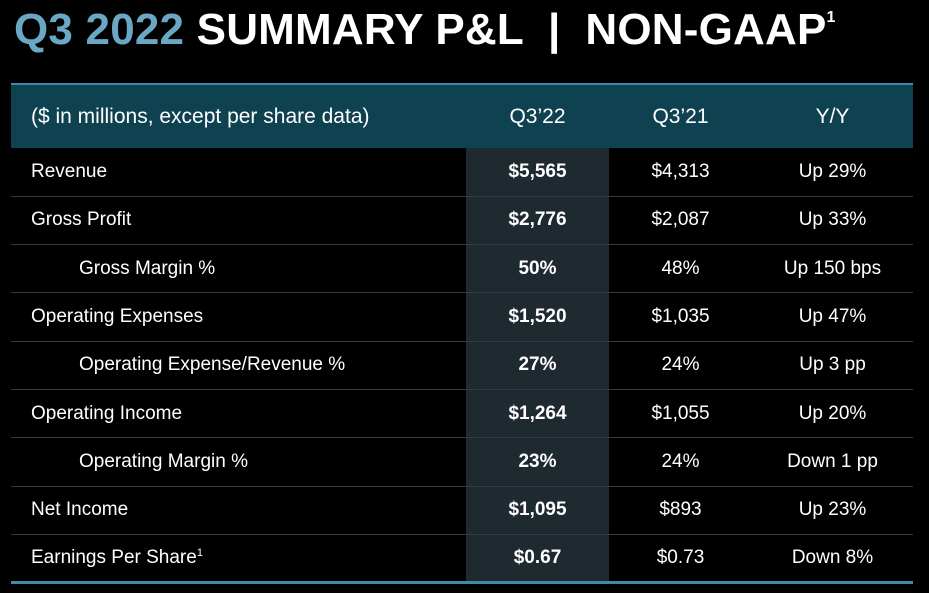 The height and width of the screenshot is (593, 929). I want to click on cell-q3-22: 23%, so click(537, 462).